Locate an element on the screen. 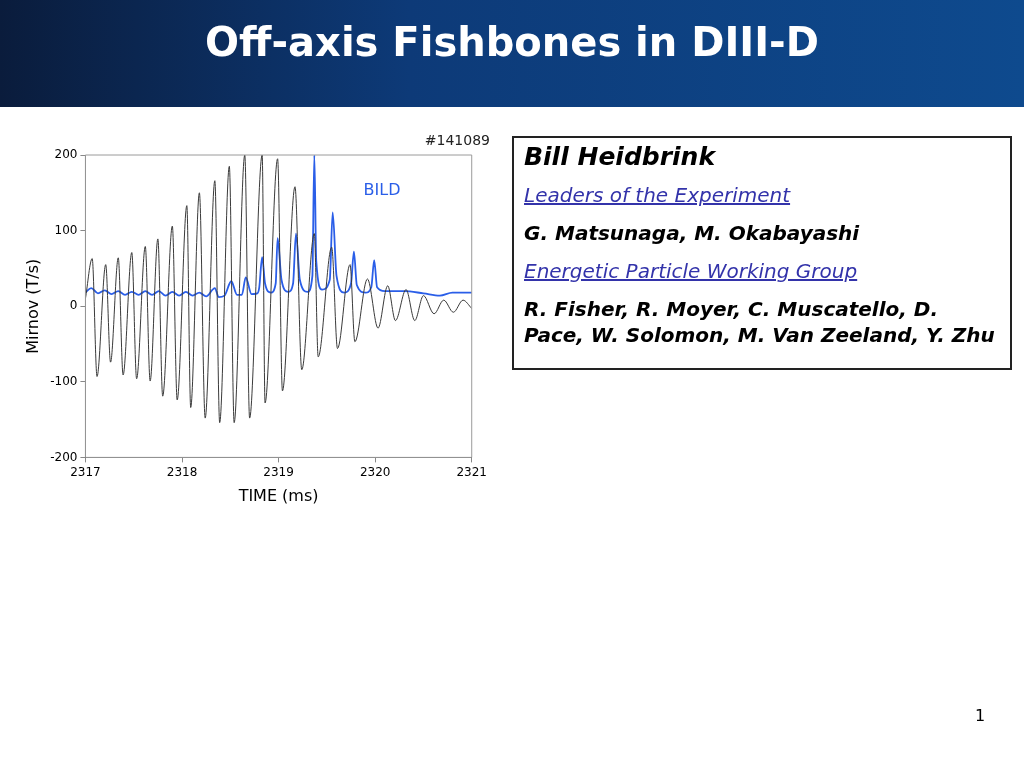 The height and width of the screenshot is (768, 1024). x-tick-label: 2319 is located at coordinates (278, 471).